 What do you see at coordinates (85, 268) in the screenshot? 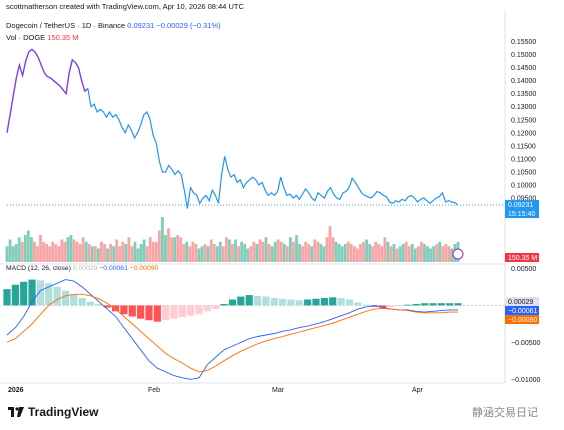
I see `macd-hist-value: 0.00029` at bounding box center [85, 268].